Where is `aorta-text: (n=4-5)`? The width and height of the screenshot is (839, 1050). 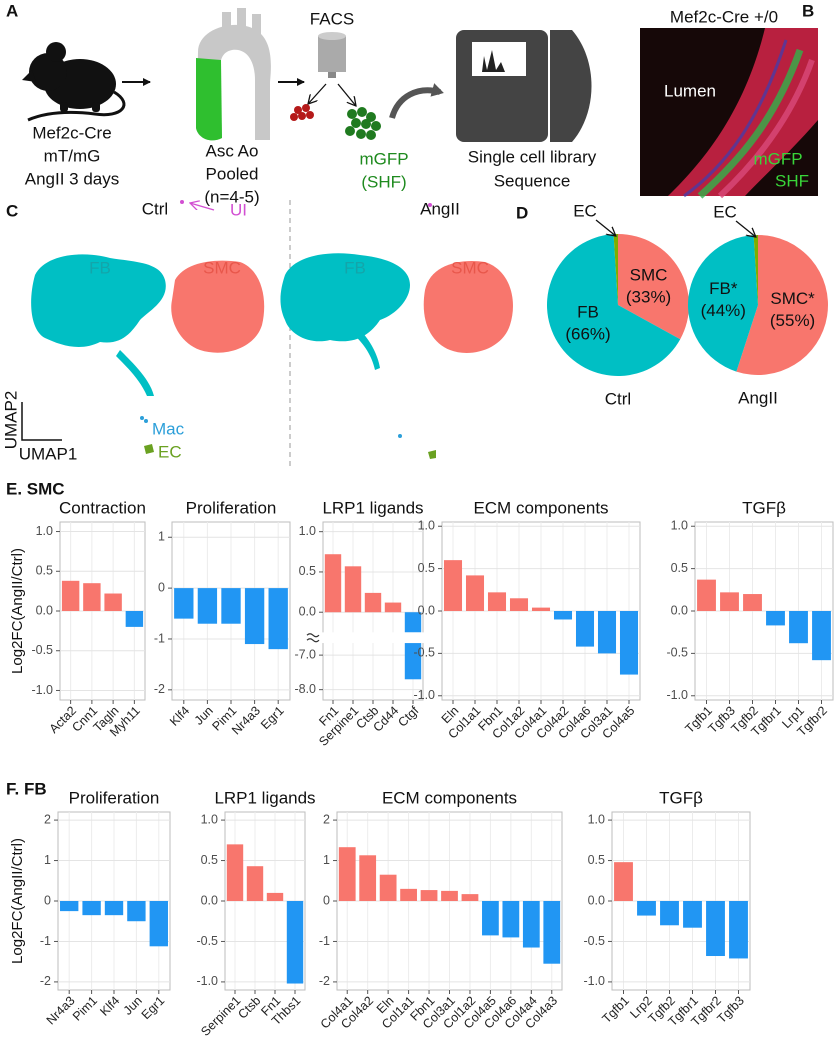
aorta-text: (n=4-5) is located at coordinates (231, 196).